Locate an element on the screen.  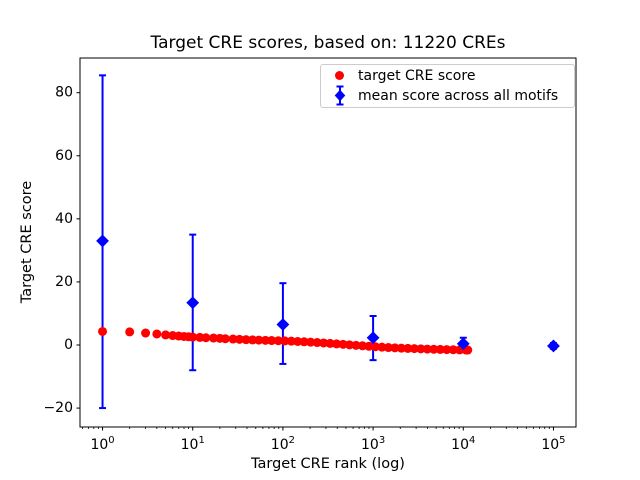
svg-text: 10¹ is located at coordinates (193, 444).